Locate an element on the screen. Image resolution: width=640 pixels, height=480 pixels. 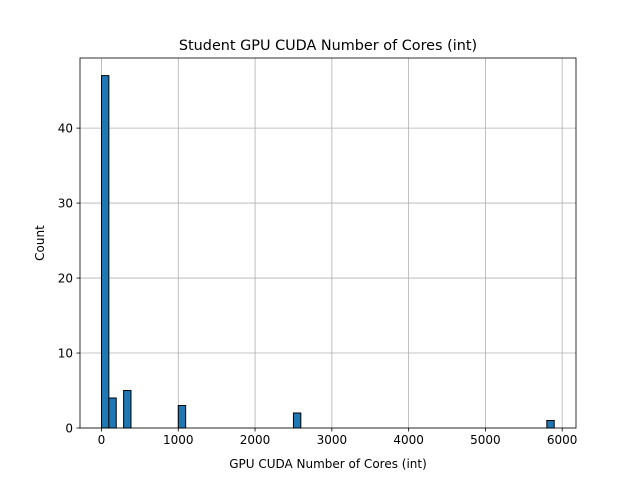
x-tick-label: 5000 is located at coordinates (485, 440).